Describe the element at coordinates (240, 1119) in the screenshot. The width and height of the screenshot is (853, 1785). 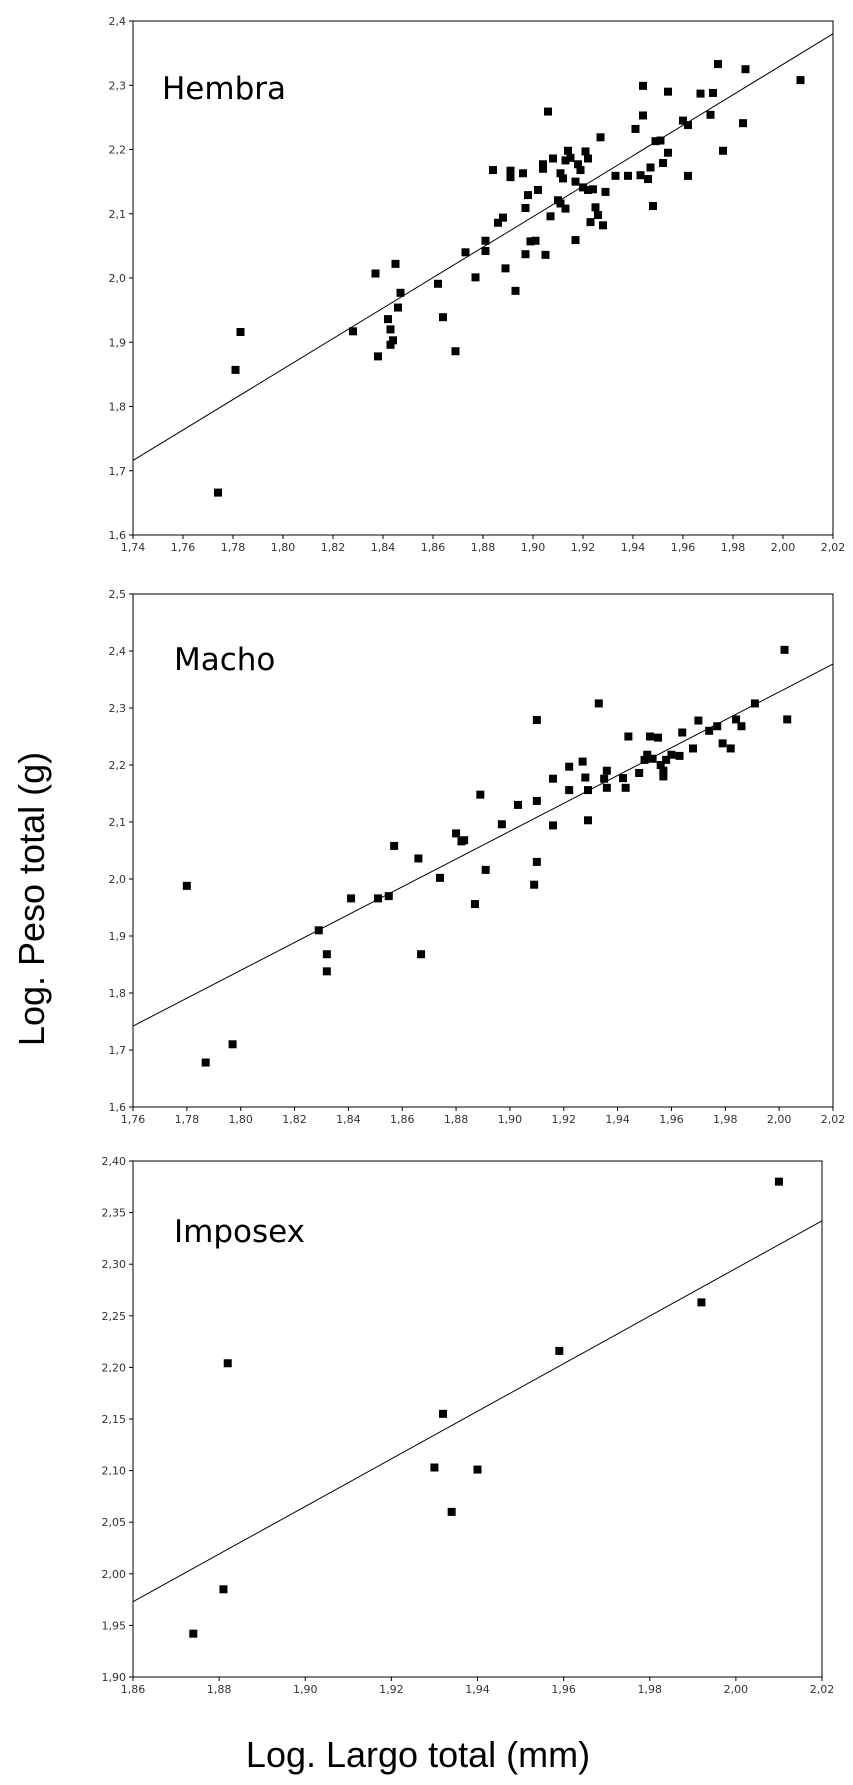
I see `x-tick-label: 1,80` at that location.